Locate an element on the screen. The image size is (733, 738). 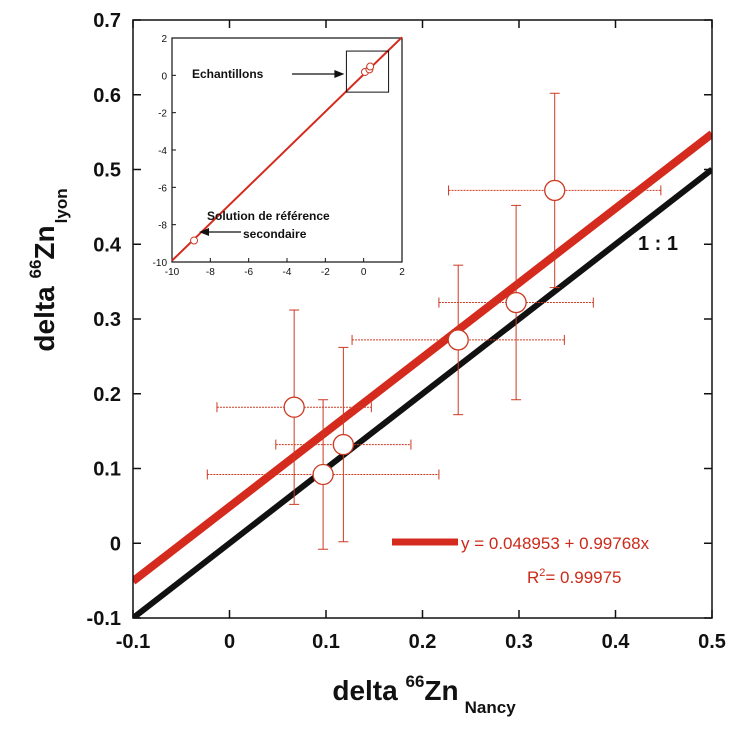
inset-y-tick-label: -4 is located at coordinates (162, 151).